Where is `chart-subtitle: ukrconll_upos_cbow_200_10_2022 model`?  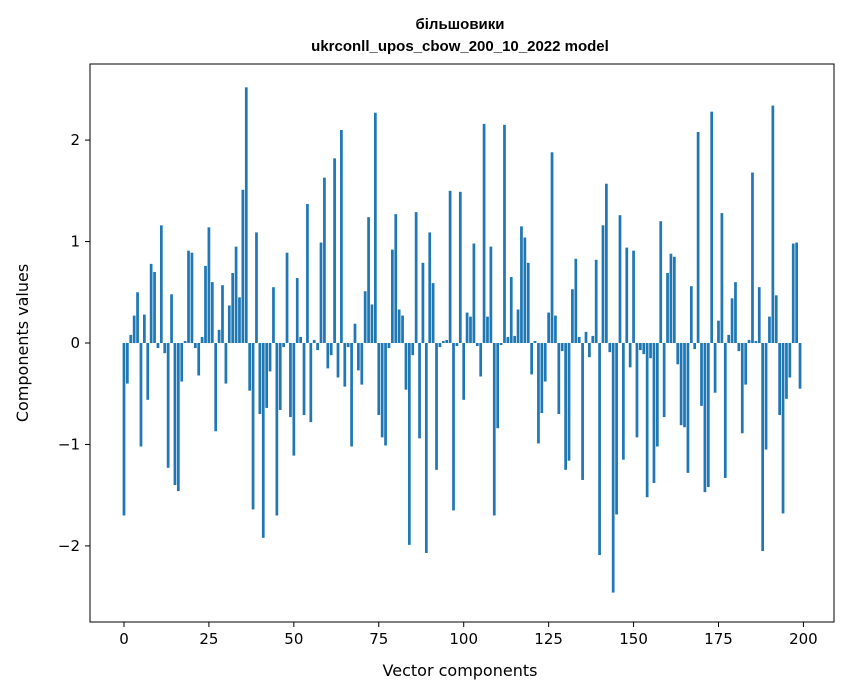
chart-subtitle: ukrconll_upos_cbow_200_10_2022 model is located at coordinates (460, 46).